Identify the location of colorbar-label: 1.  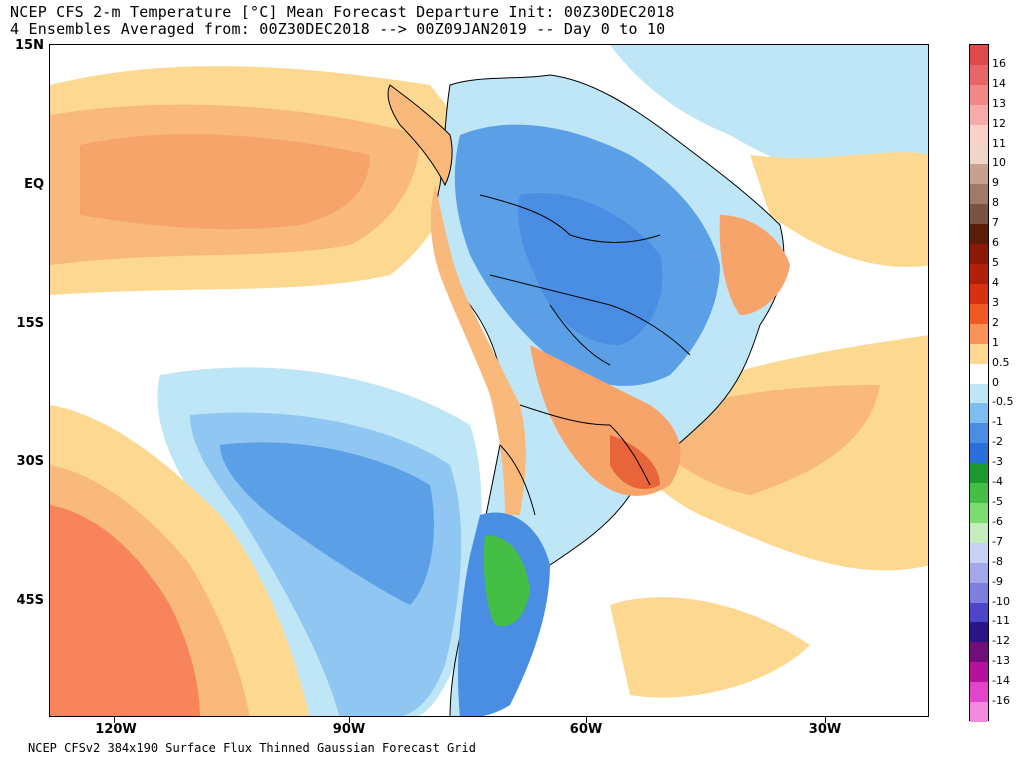
(995, 342).